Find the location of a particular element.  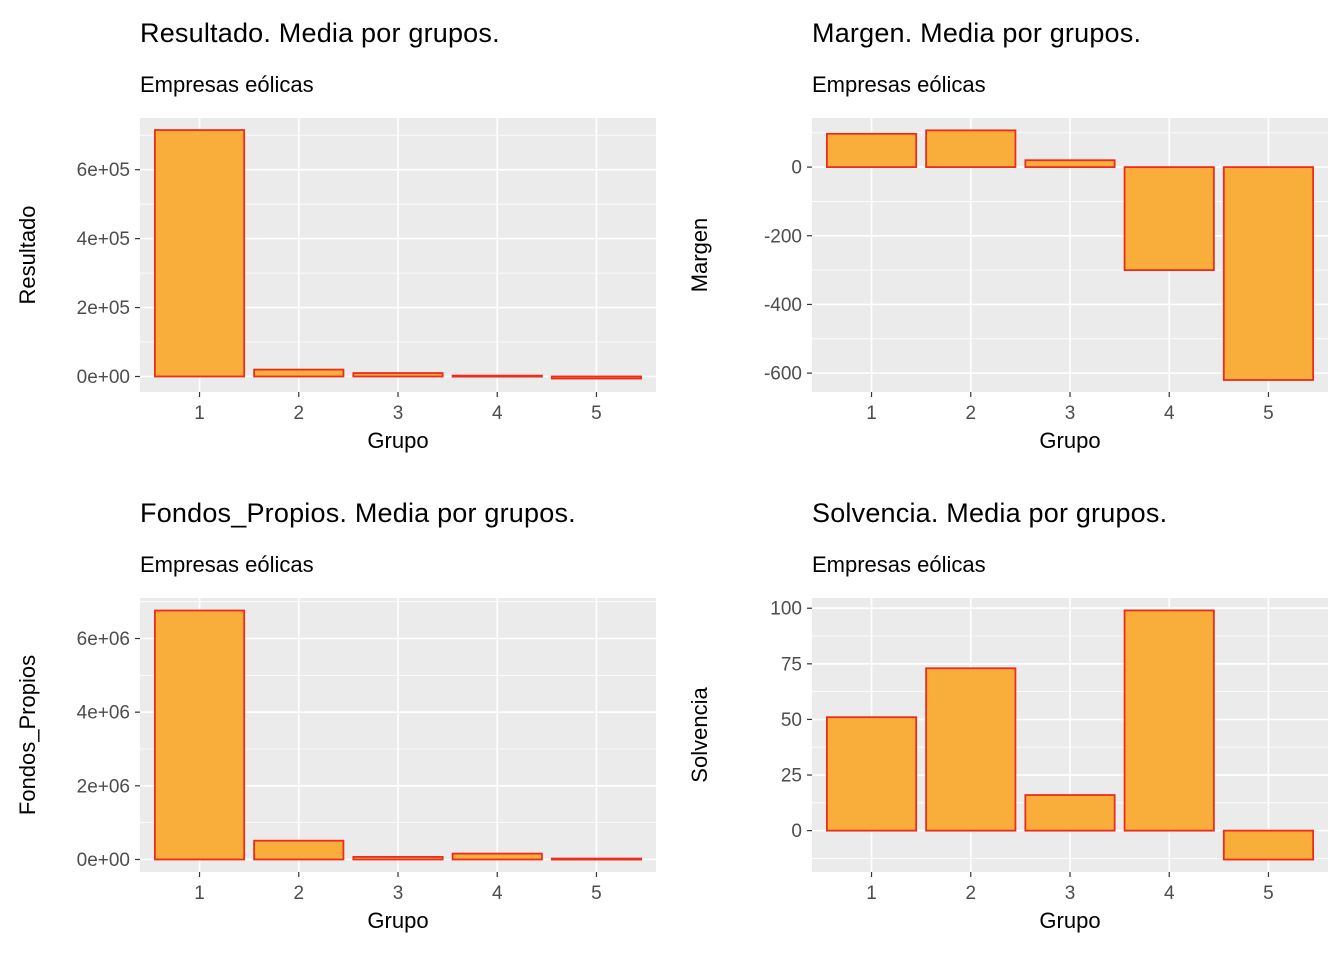

chart-title: Fondos_Propios. Media por grupos. is located at coordinates (358, 513).